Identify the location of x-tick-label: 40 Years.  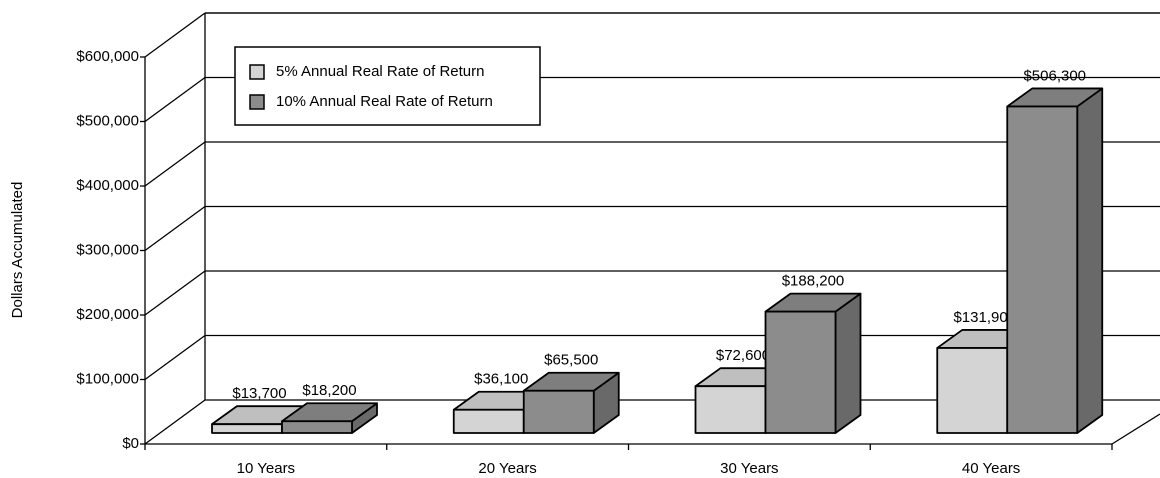
(991, 468).